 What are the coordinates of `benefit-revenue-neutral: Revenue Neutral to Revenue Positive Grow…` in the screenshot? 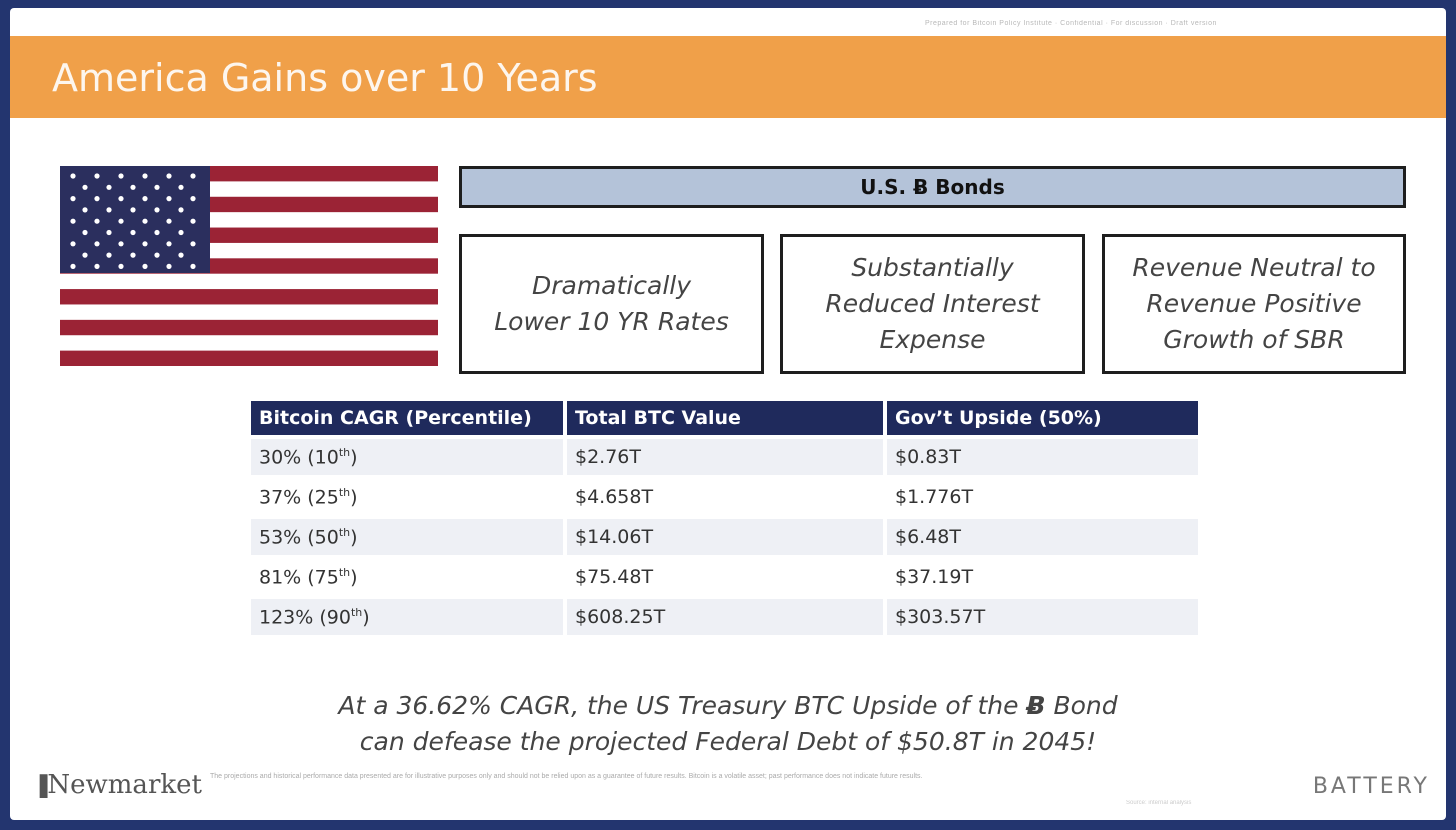 It's located at (1254, 304).